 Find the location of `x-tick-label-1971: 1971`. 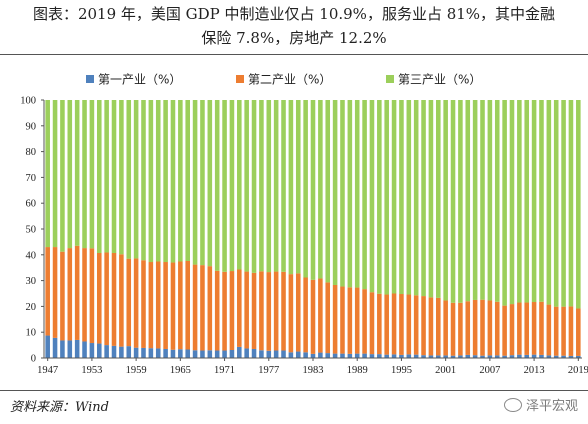

x-tick-label-1971: 1971 is located at coordinates (224, 370).